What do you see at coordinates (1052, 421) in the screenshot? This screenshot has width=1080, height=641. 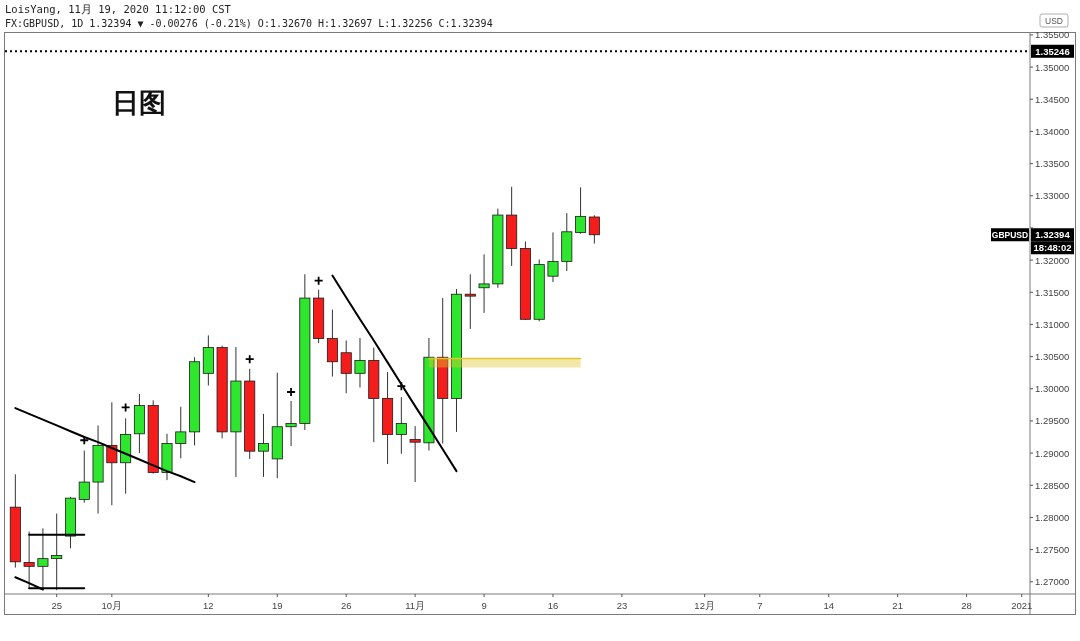 I see `y-tick-label: 1.29500` at bounding box center [1052, 421].